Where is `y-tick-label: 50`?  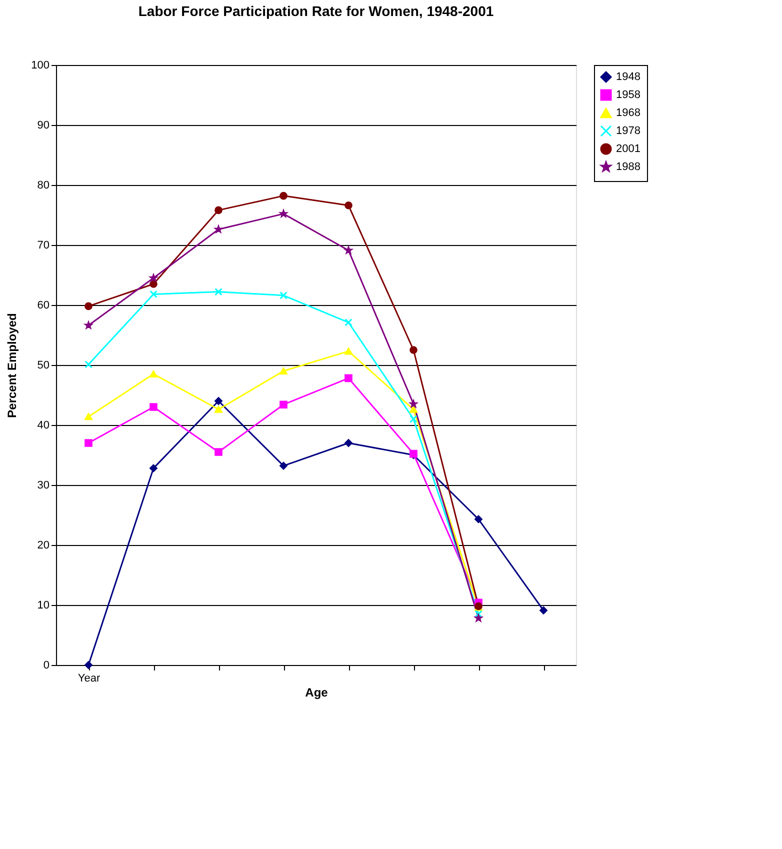 y-tick-label: 50 is located at coordinates (43, 366).